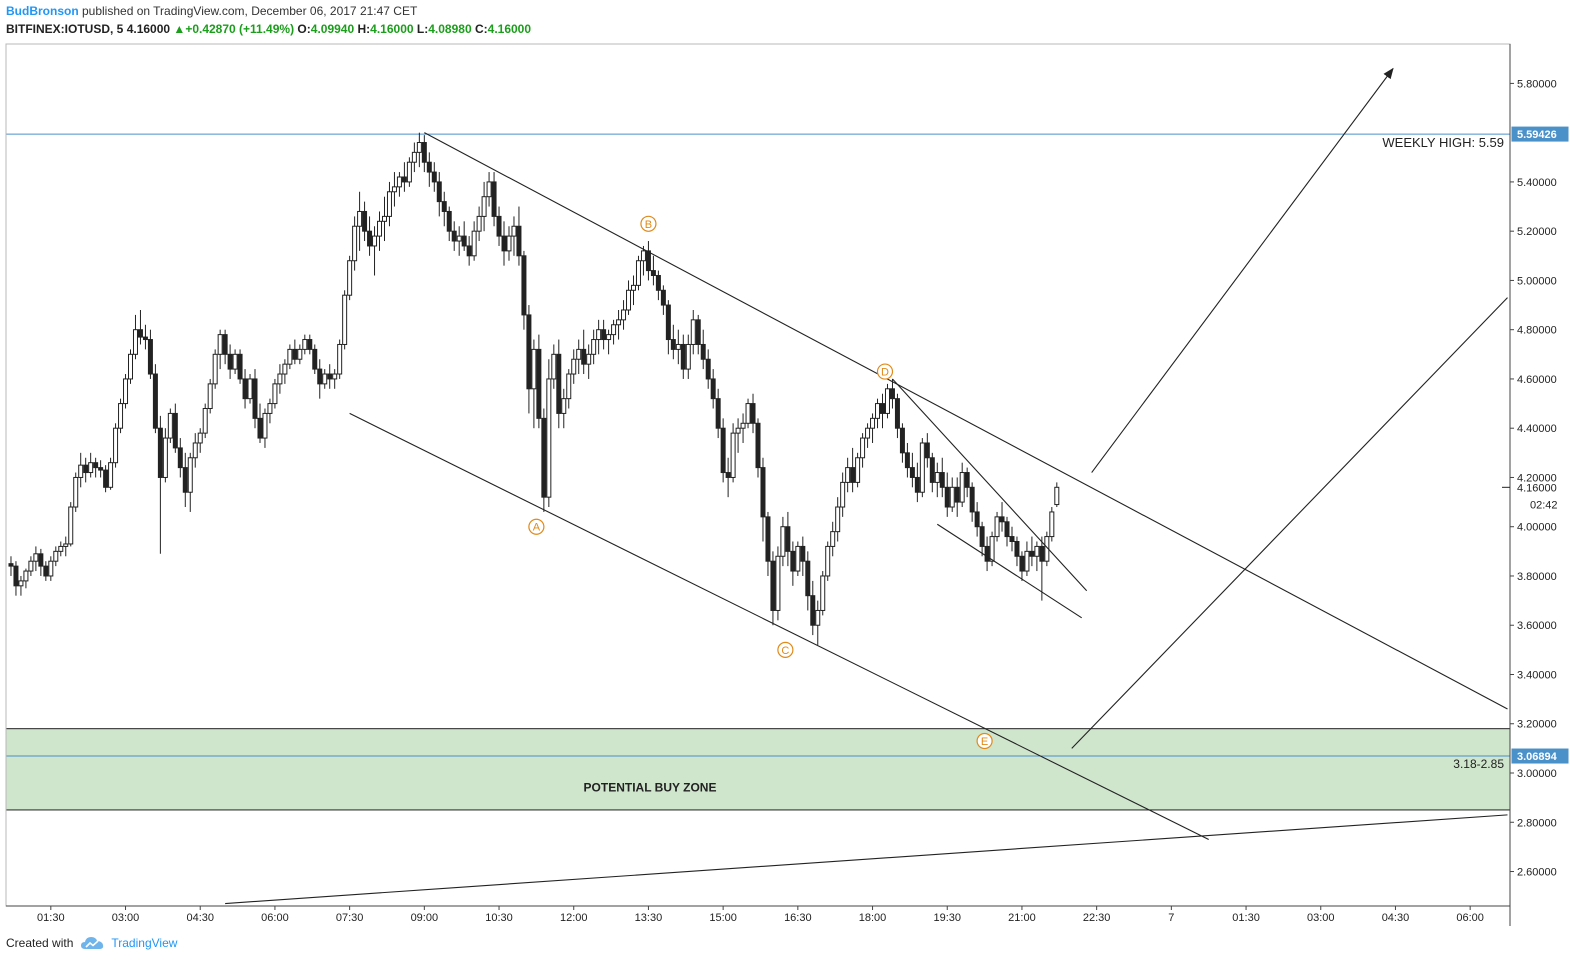 This screenshot has height=963, width=1570. What do you see at coordinates (990, 485) in the screenshot?
I see `trendline-wedge-upper` at bounding box center [990, 485].